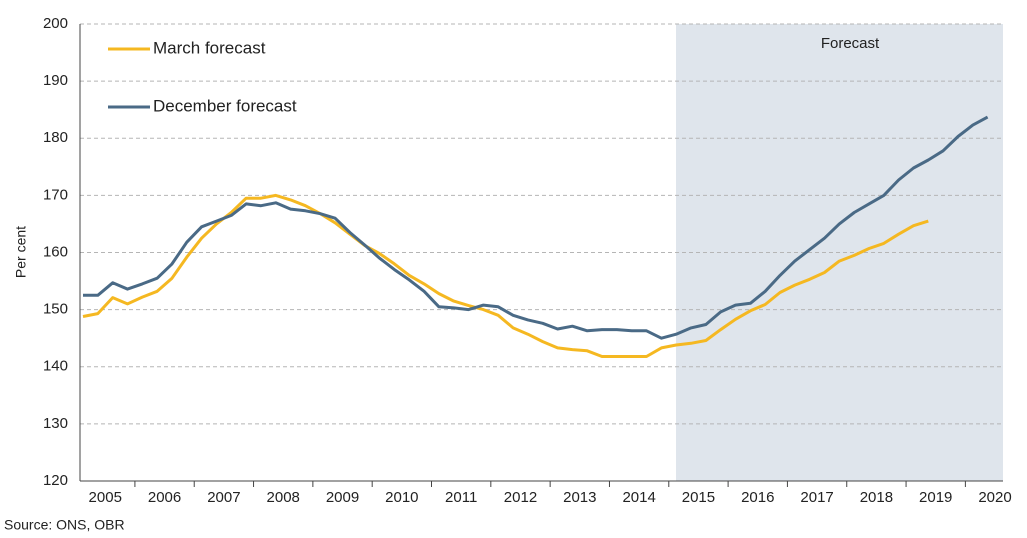  What do you see at coordinates (850, 43) in the screenshot?
I see `forecast-label: Forecast` at bounding box center [850, 43].